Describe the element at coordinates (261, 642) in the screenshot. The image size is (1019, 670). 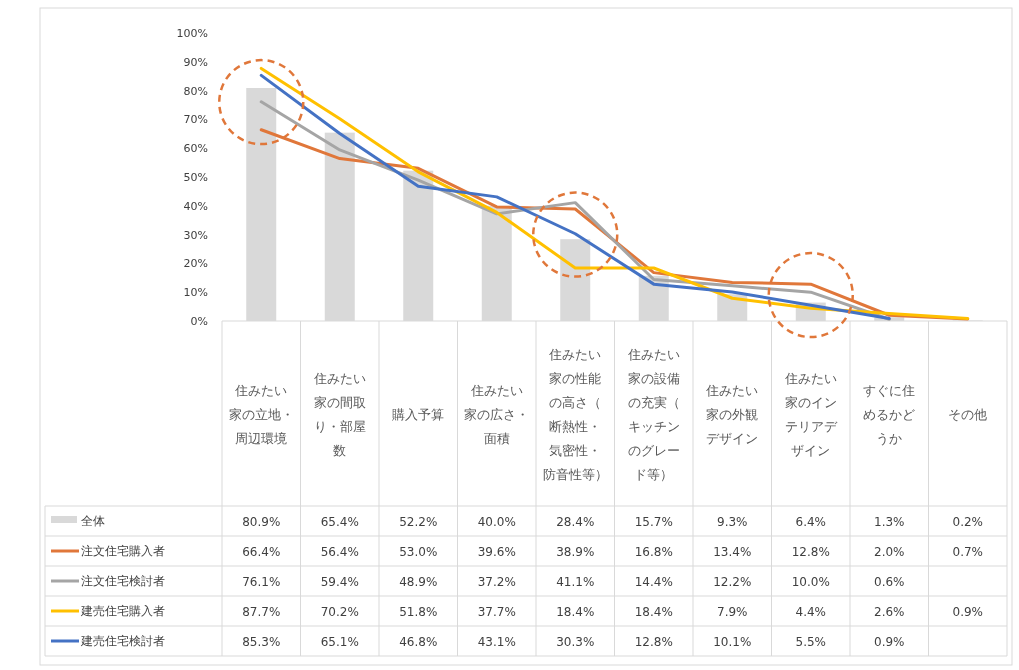
I see `data-label: 85.3%` at that location.